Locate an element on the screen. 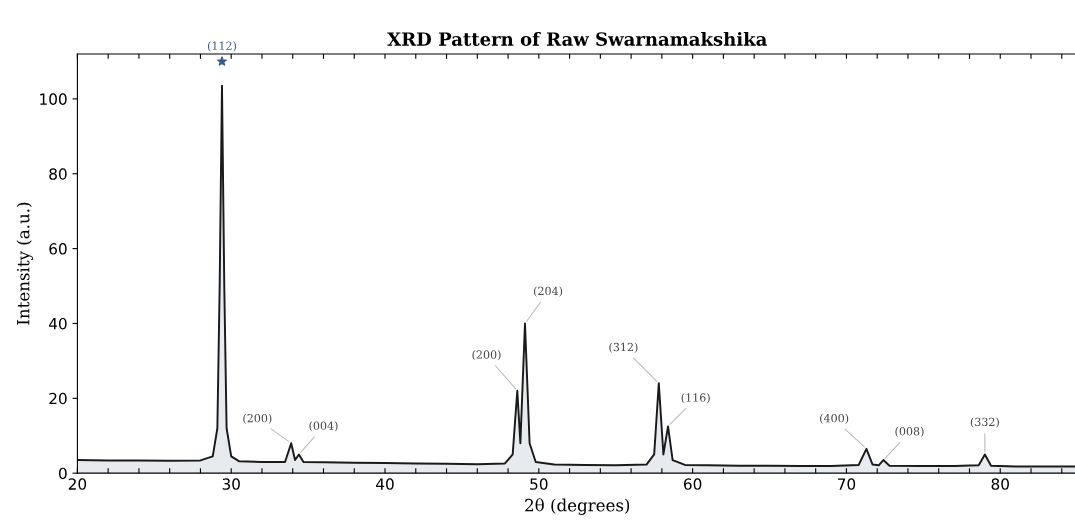 Image resolution: width=1075 pixels, height=524 pixels. y-axis-title: Intensity (a.u.) is located at coordinates (24, 263).